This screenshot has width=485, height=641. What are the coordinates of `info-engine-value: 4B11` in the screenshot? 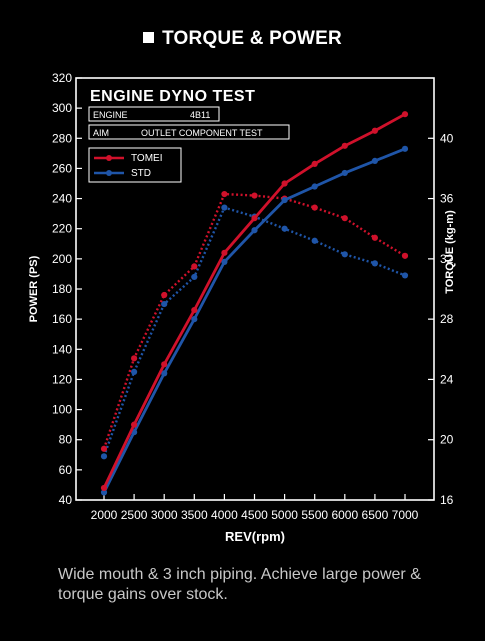 It's located at (200, 115).